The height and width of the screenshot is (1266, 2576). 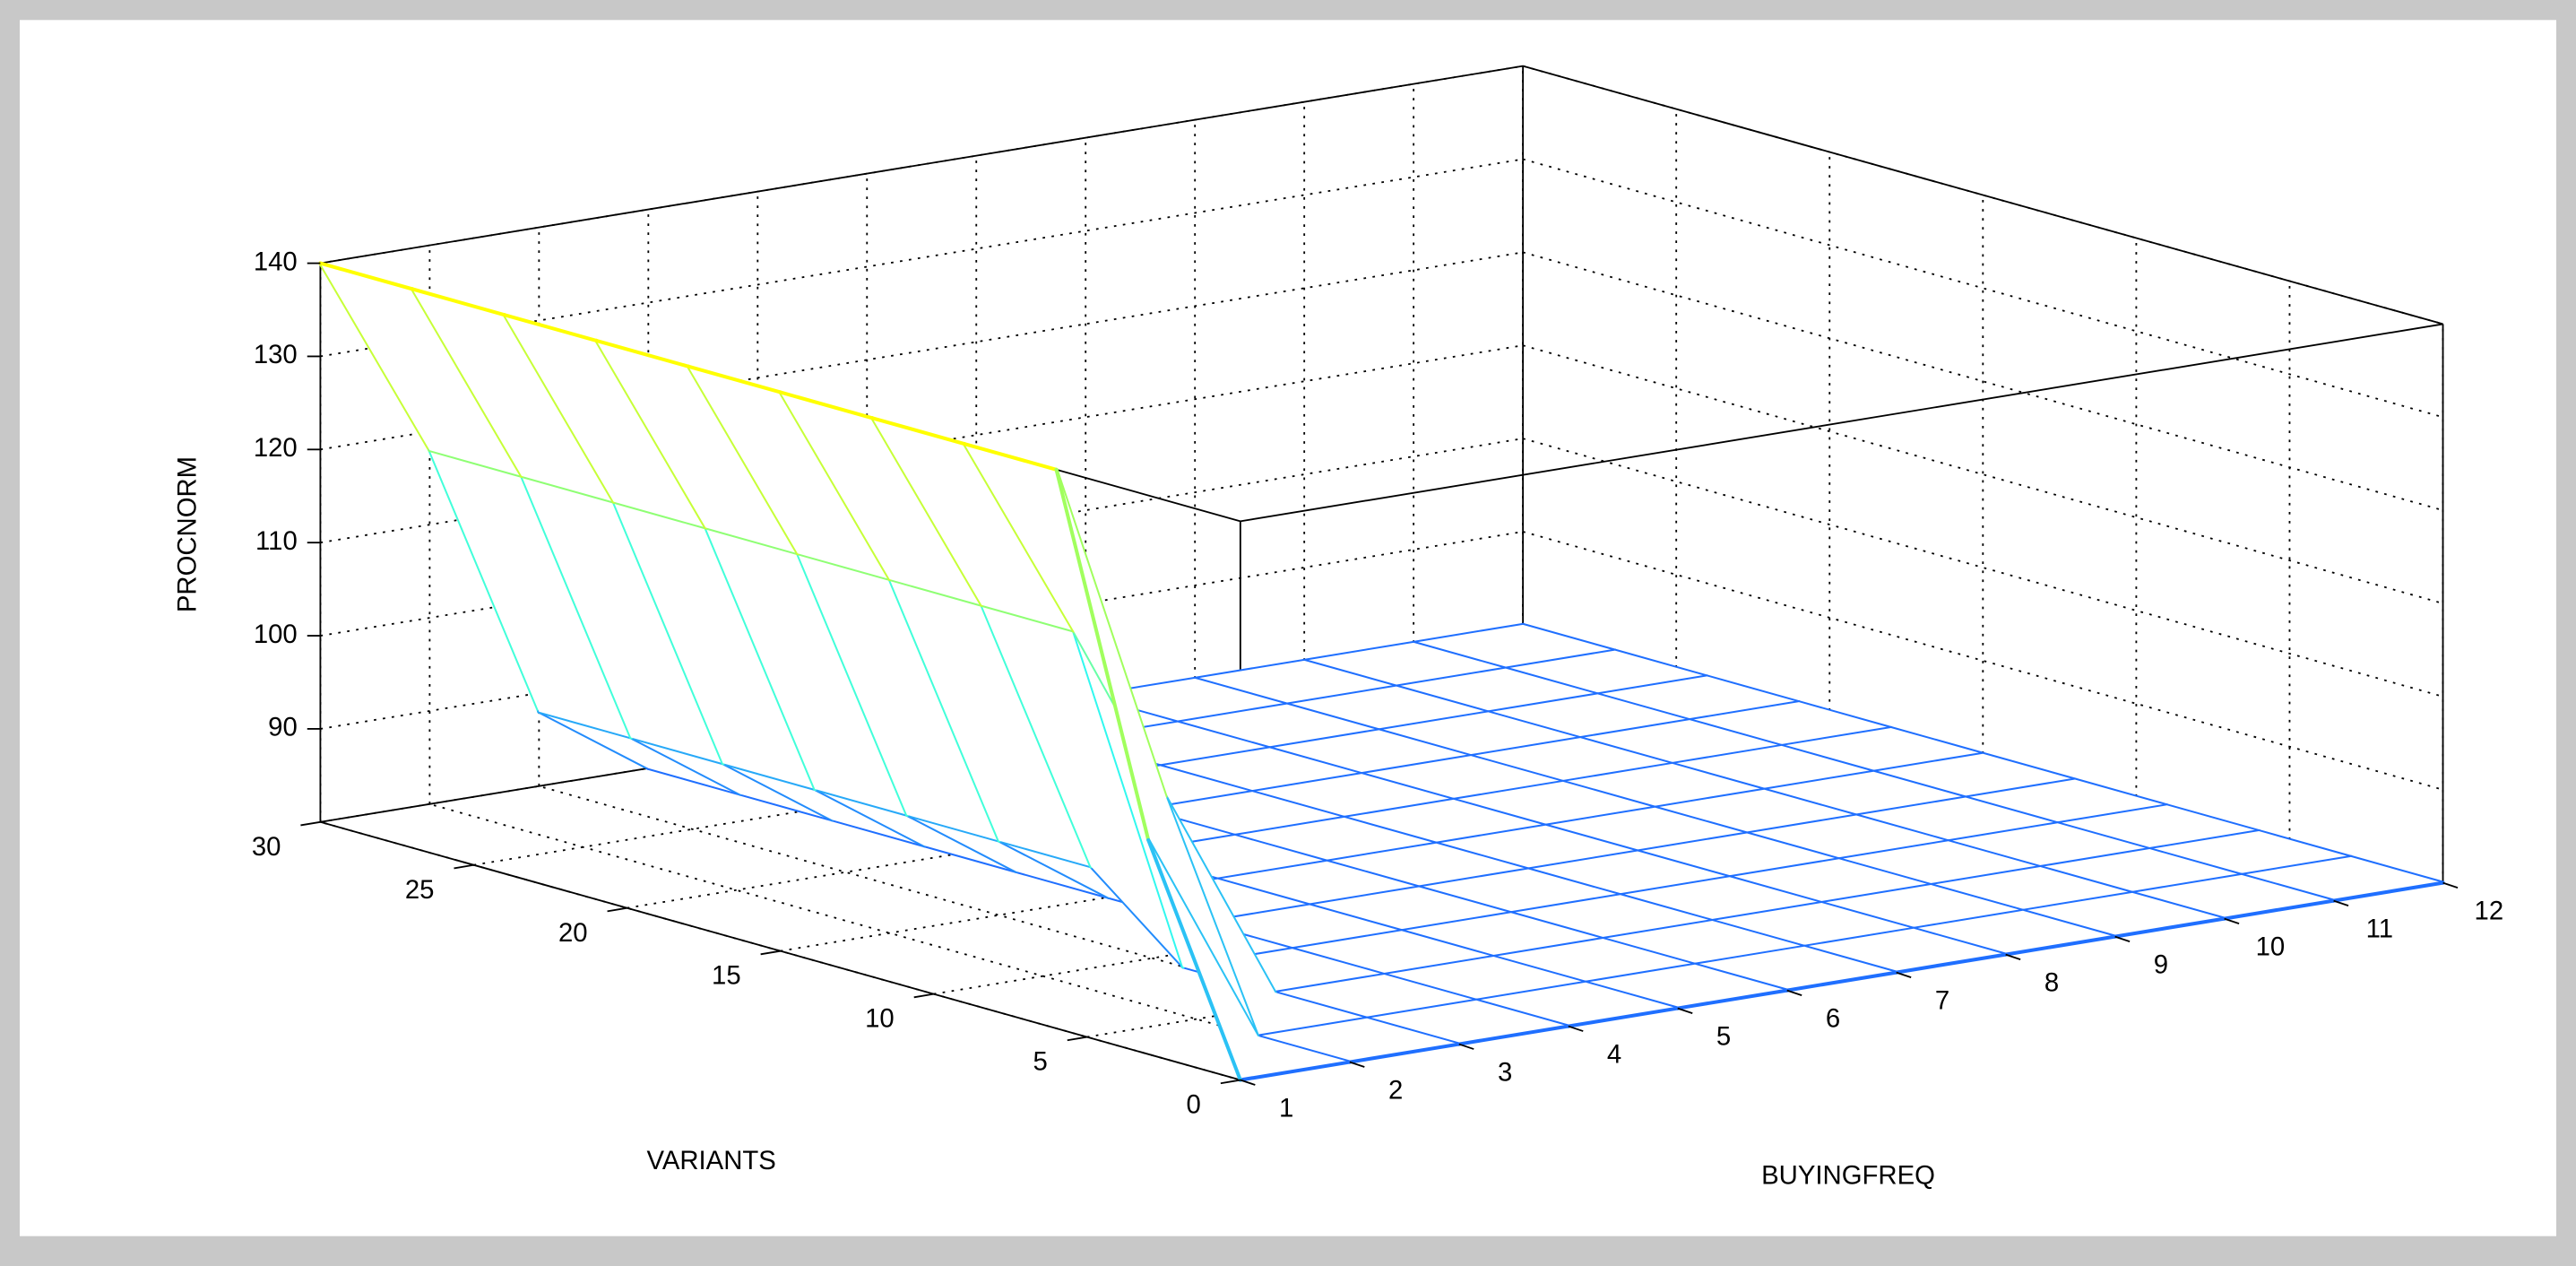 I want to click on y-axis-label: VARIANTS, so click(x=710, y=1160).